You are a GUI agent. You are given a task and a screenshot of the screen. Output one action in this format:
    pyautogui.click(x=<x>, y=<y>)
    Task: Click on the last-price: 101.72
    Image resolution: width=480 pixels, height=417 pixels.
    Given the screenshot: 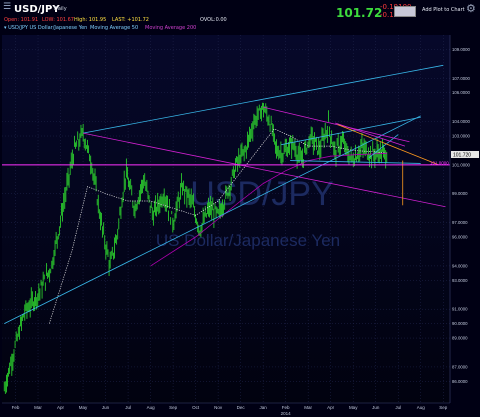 What is the action you would take?
    pyautogui.click(x=359, y=13)
    